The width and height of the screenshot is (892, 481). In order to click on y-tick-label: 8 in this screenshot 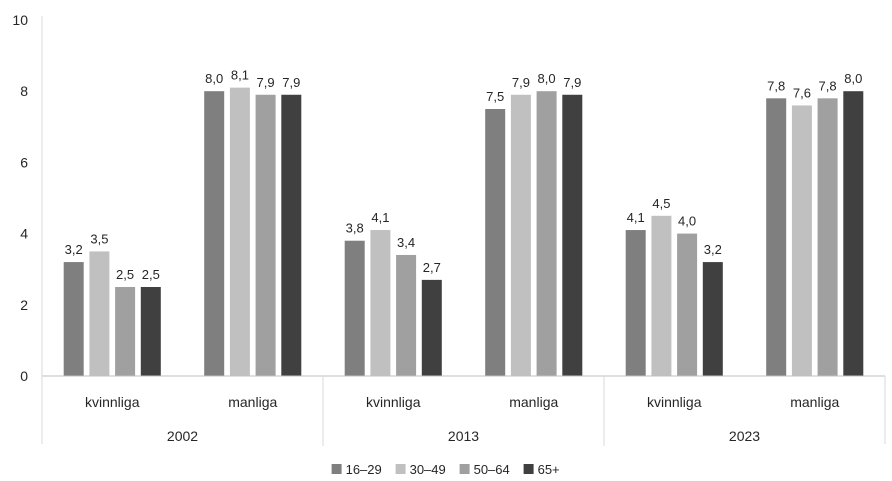, I will do `click(24, 91)`.